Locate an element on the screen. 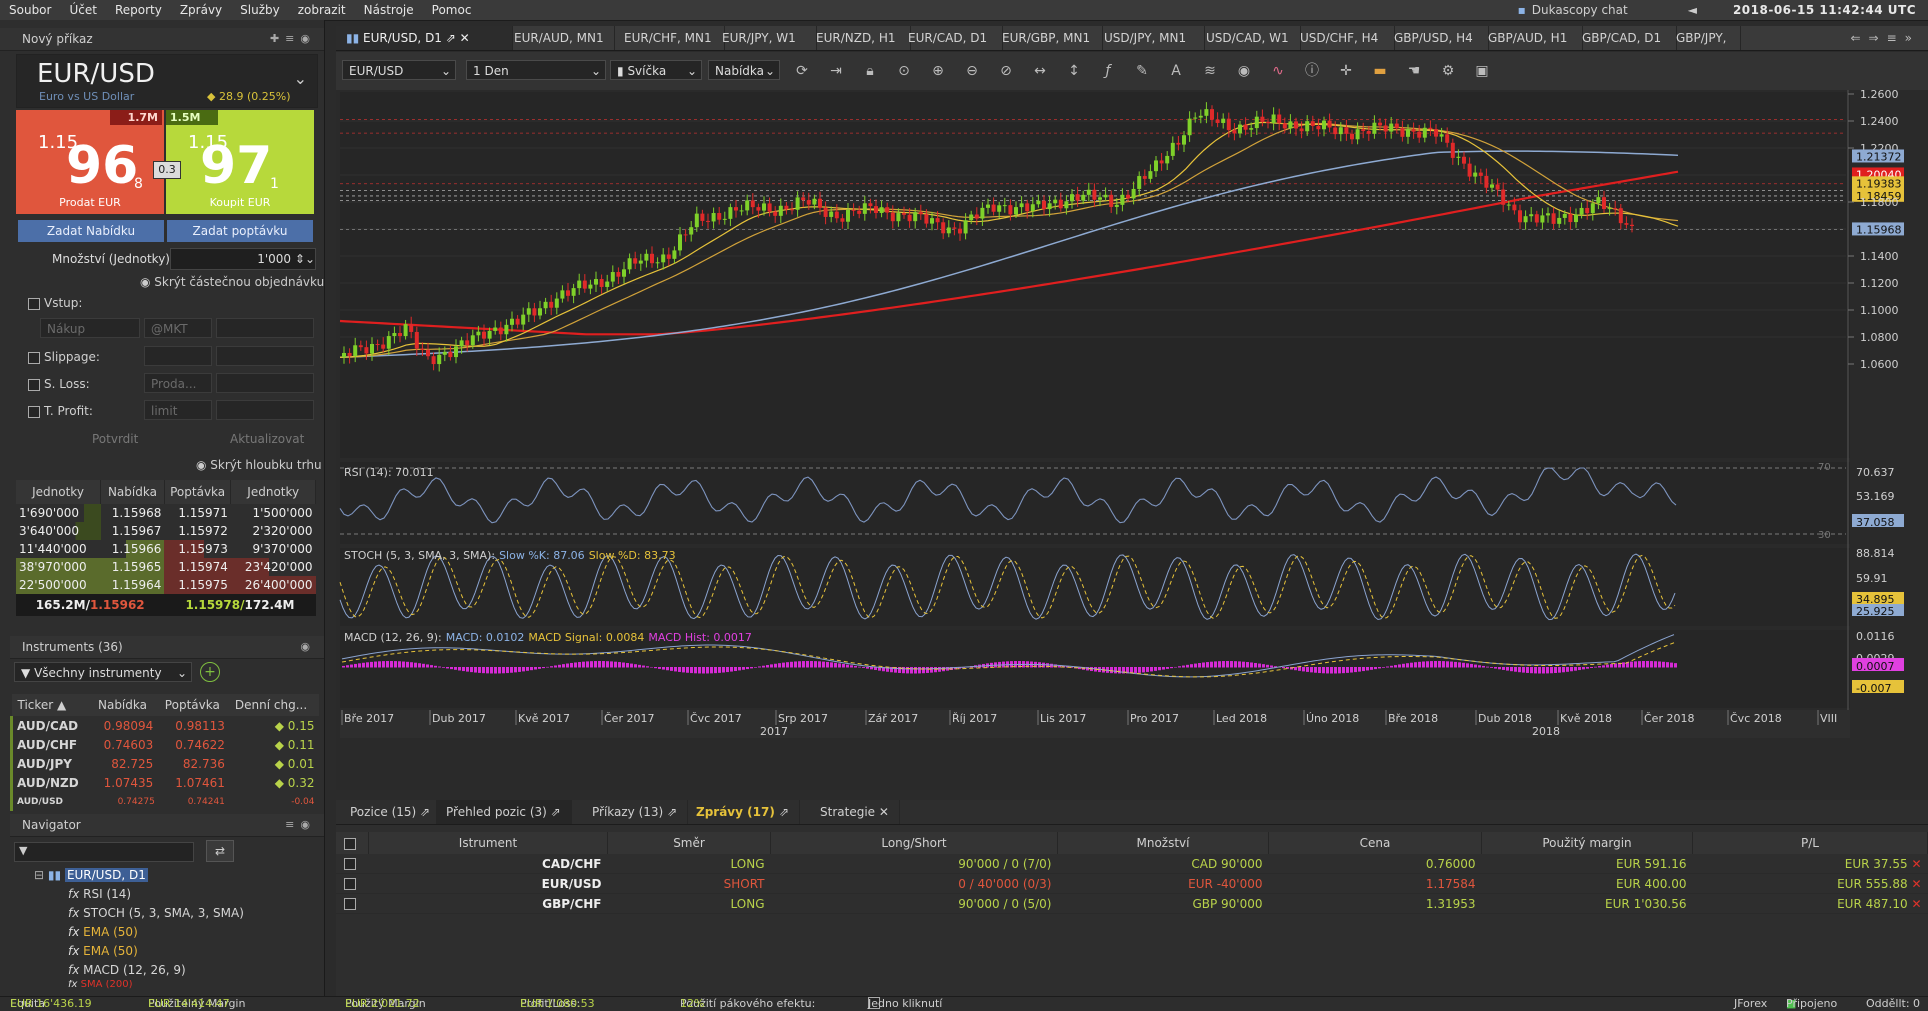  save-icon: ▣ is located at coordinates (1482, 71).